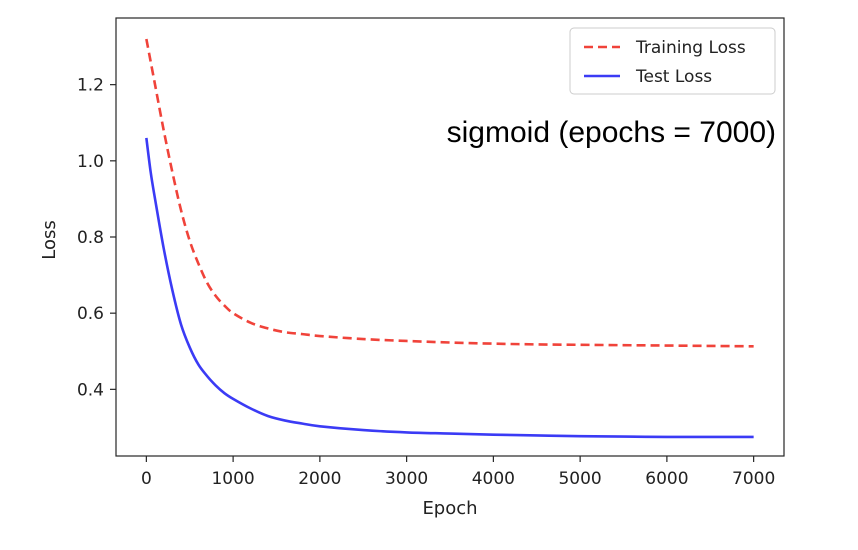  Describe the element at coordinates (493, 479) in the screenshot. I see `x-tick-label: 4000` at that location.